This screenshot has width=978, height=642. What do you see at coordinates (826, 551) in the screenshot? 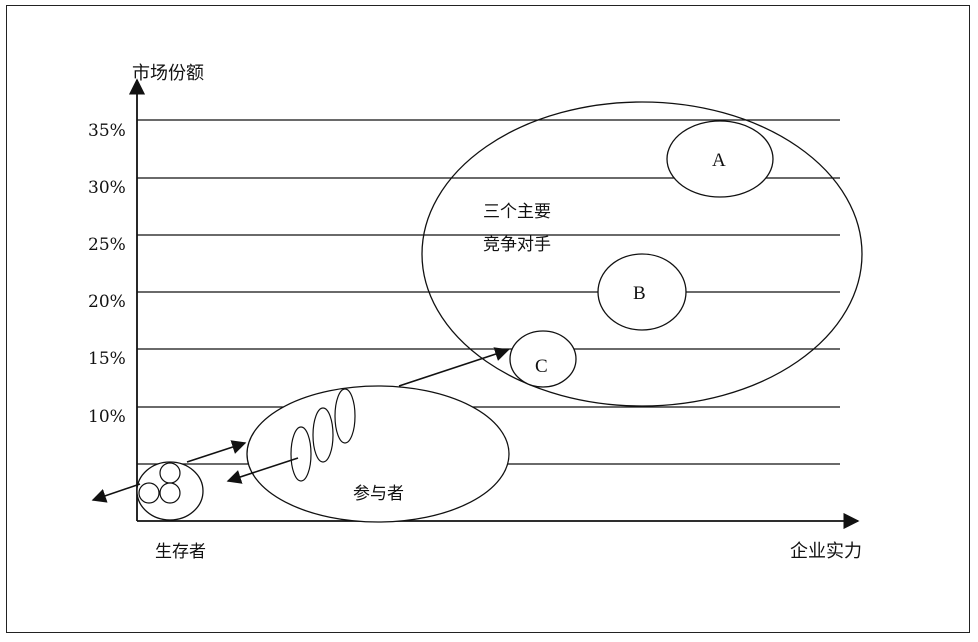
I see `x-axis-title: 企业实力` at bounding box center [826, 551].